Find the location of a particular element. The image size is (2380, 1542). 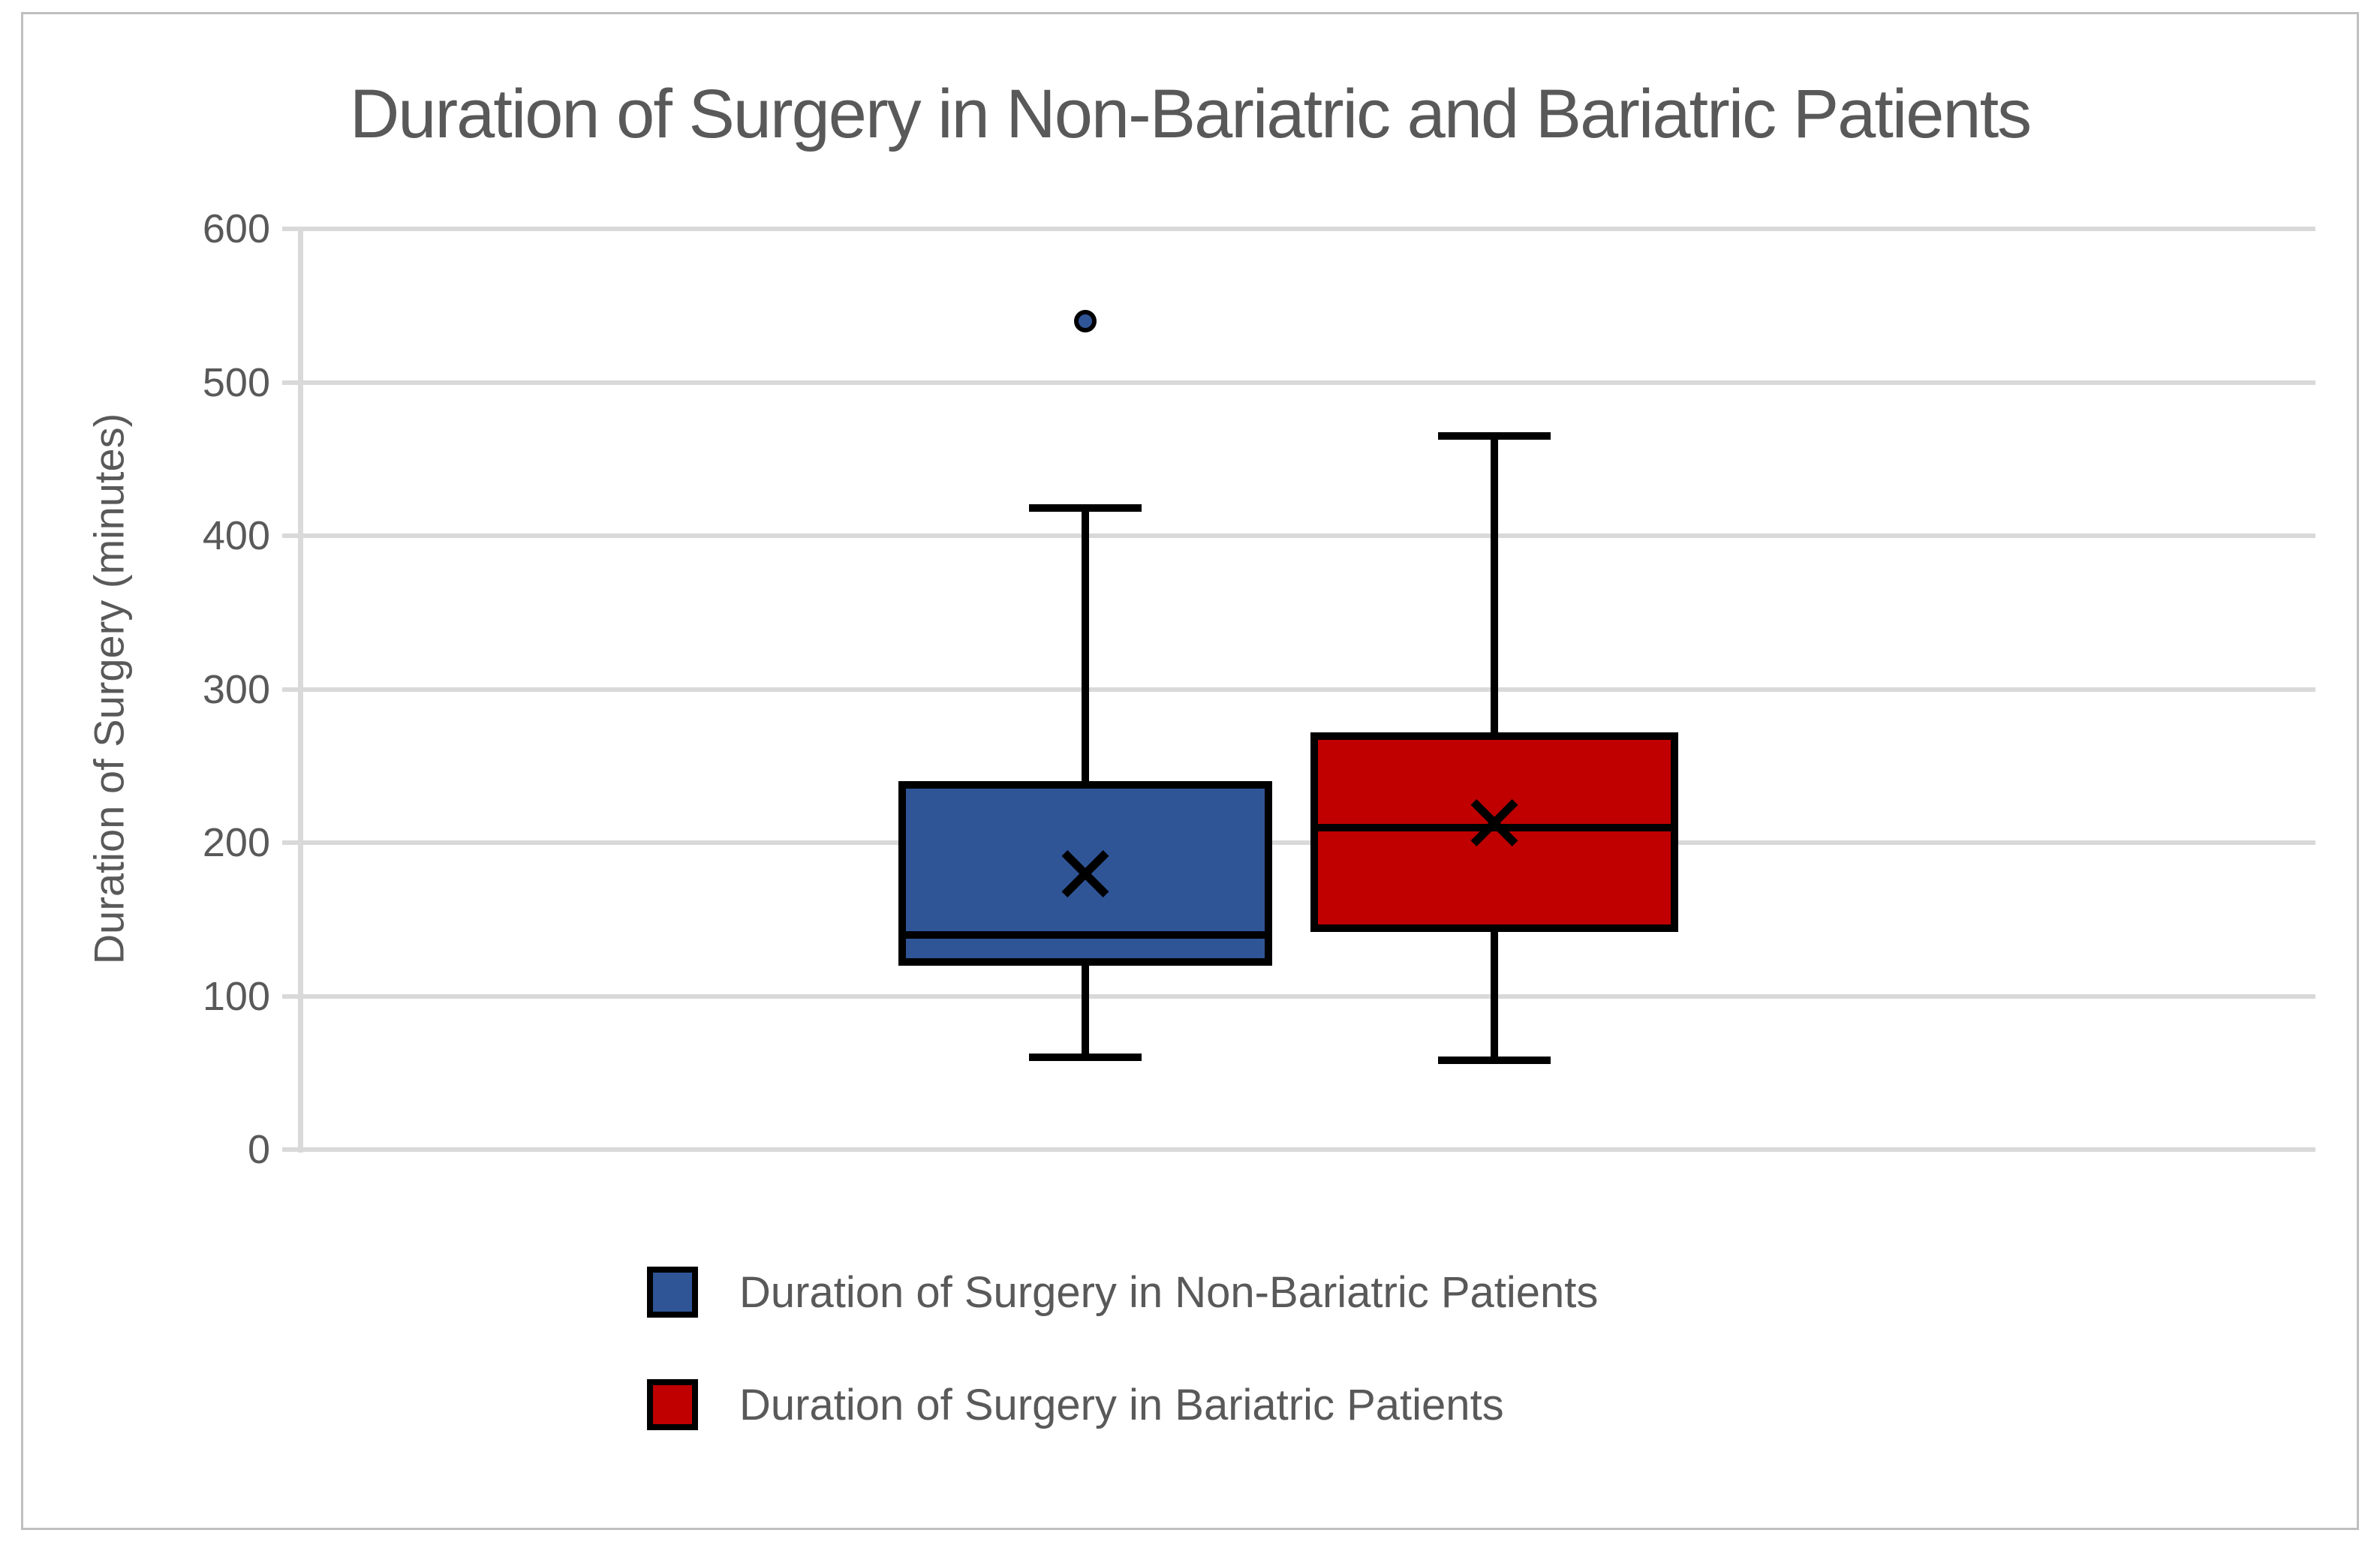

whisker-lower-non-bariatric is located at coordinates (1085, 1012).